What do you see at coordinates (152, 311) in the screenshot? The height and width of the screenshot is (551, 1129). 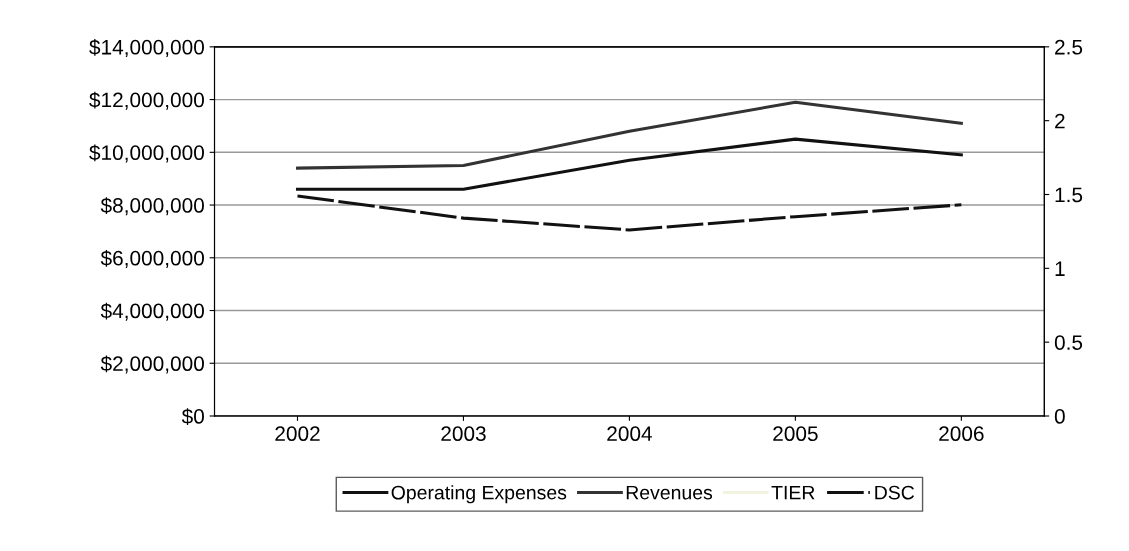 I see `y-tick-label: $4,000,000` at bounding box center [152, 311].